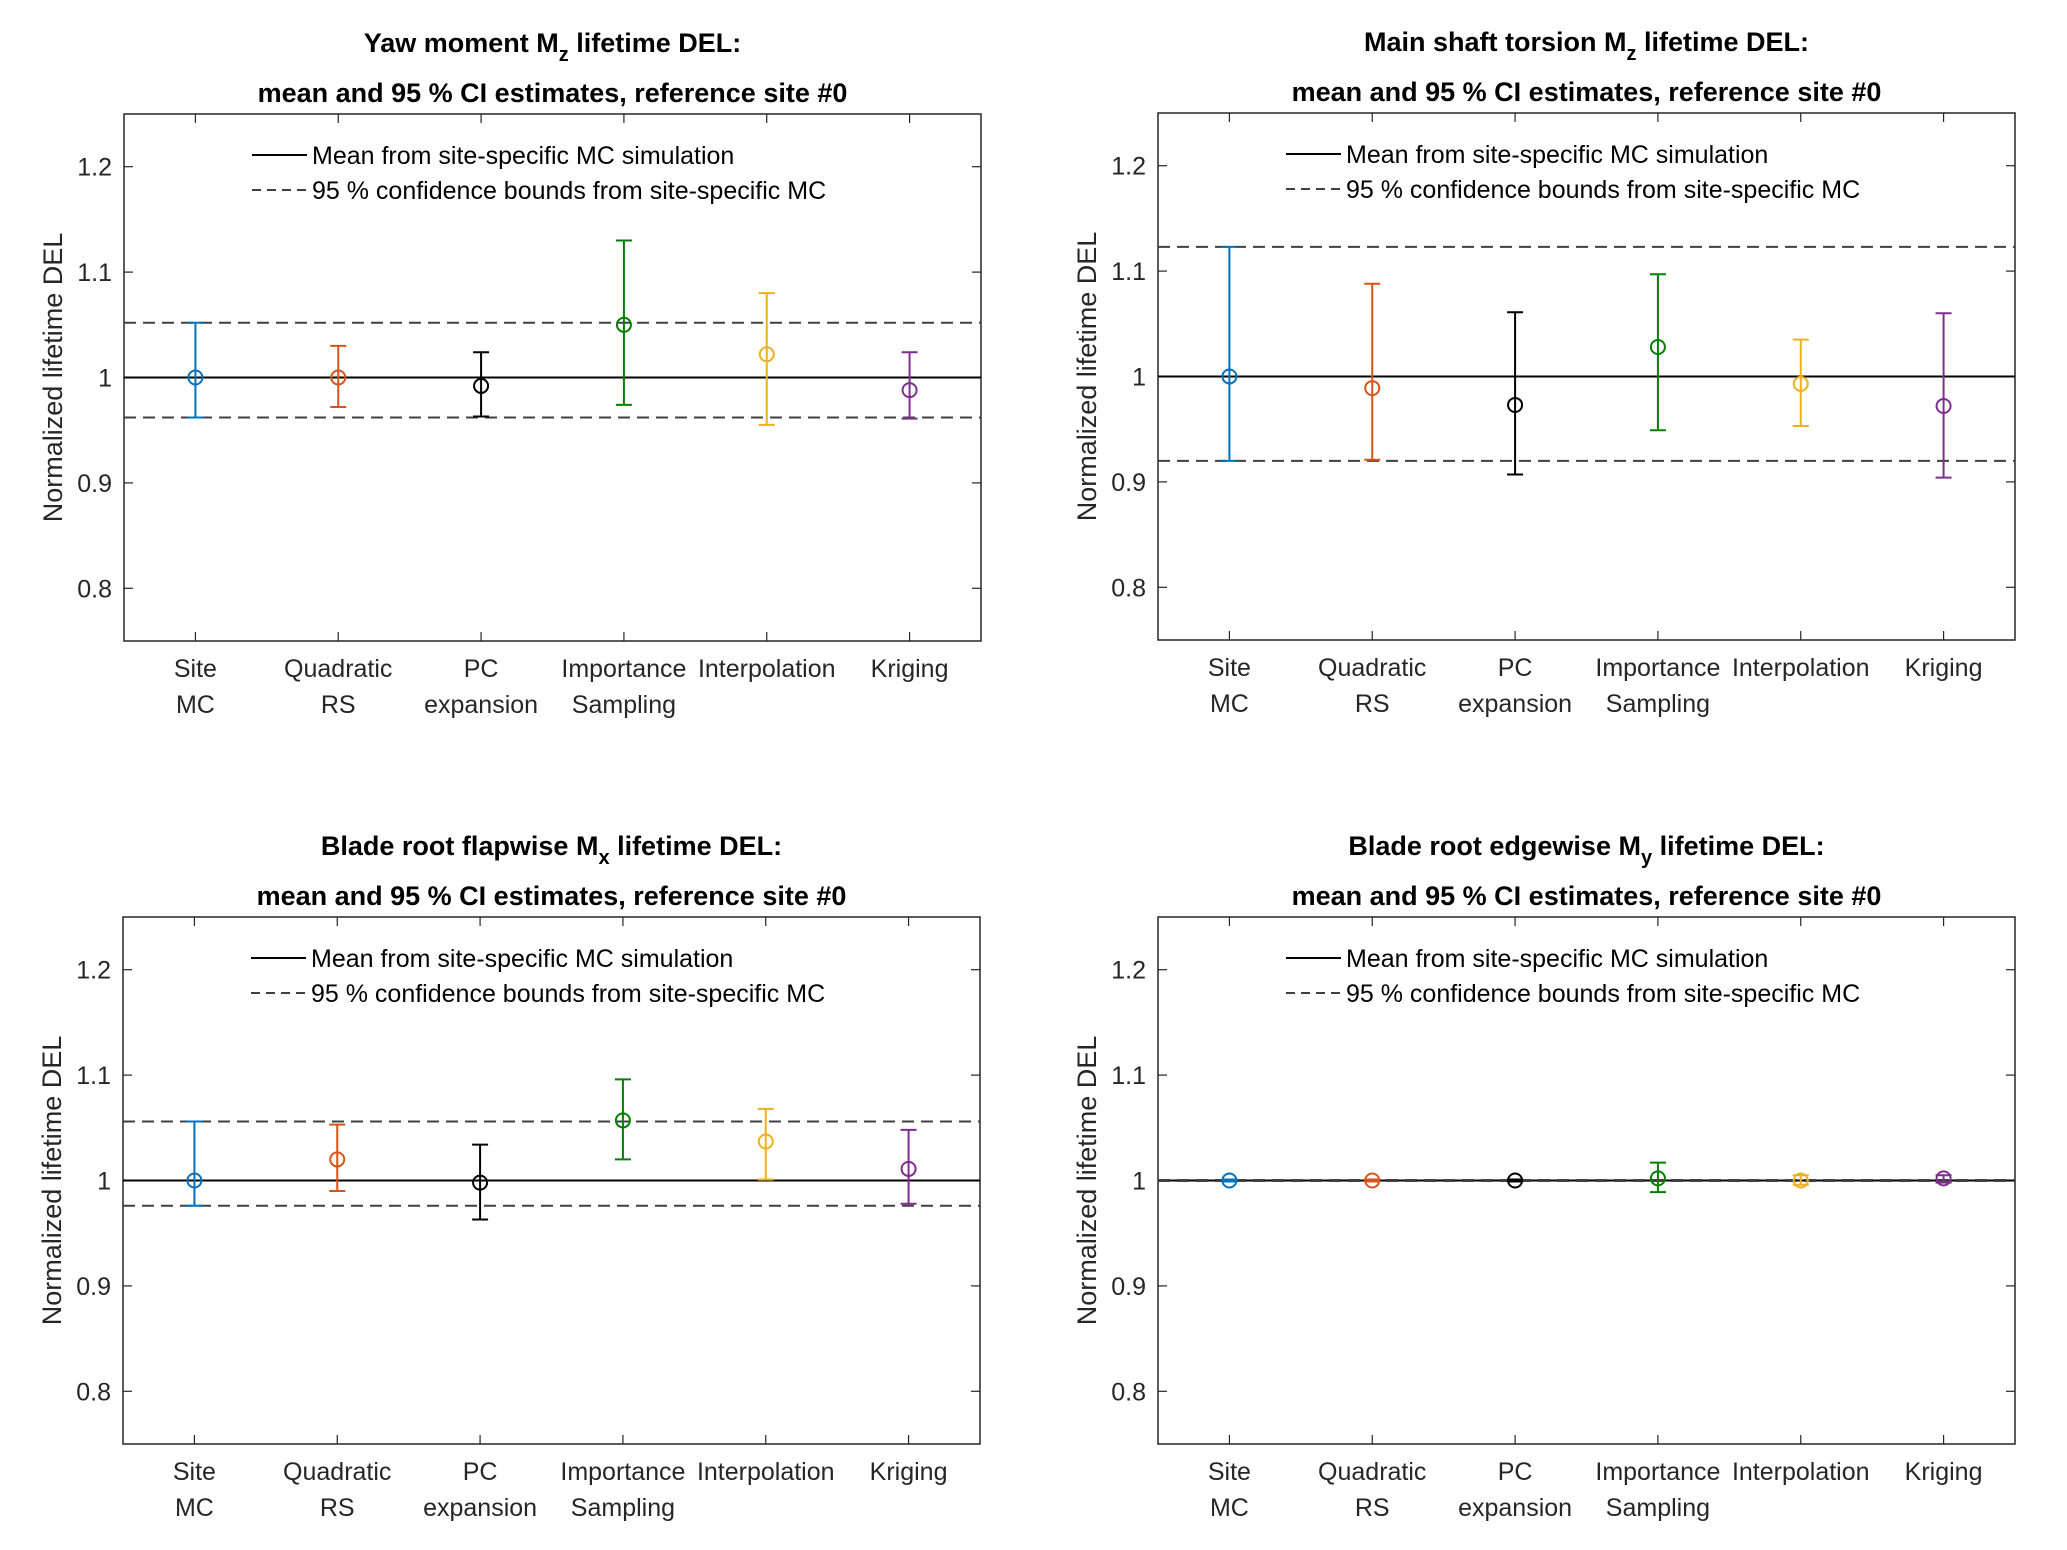 This screenshot has height=1550, width=2067. I want to click on chart-title-part: Blade root edgewise M, so click(1494, 846).